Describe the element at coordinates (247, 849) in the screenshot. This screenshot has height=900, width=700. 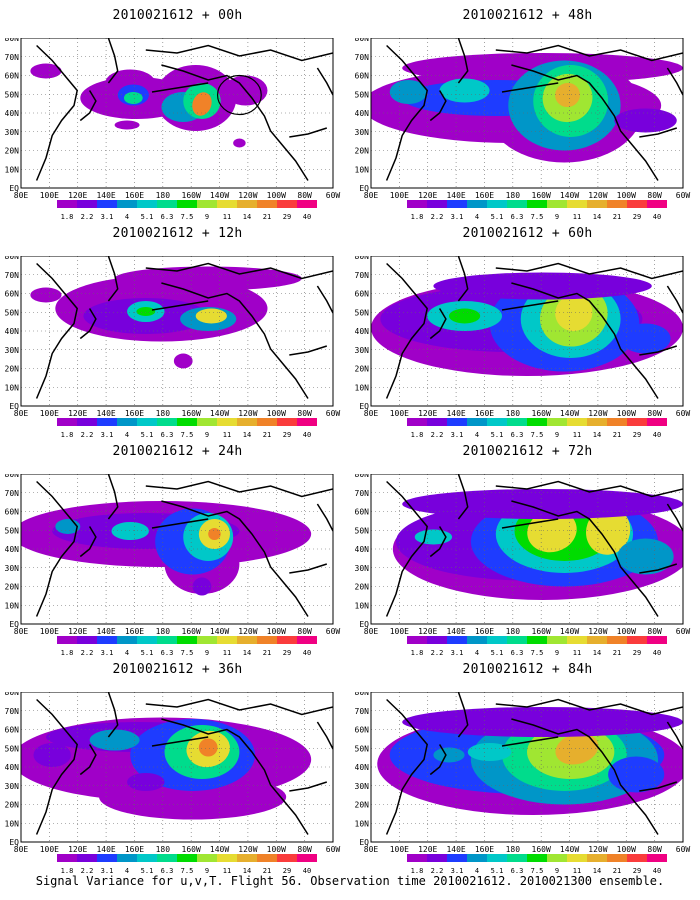
I see `lon-label: 120W` at that location.